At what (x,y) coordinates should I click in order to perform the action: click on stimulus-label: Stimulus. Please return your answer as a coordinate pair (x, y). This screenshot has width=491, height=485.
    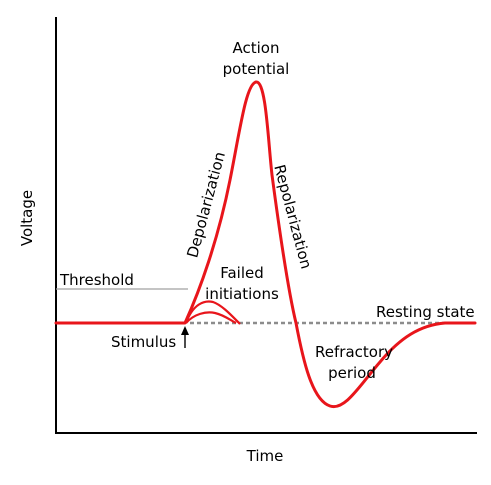
    Looking at the image, I should click on (143, 342).